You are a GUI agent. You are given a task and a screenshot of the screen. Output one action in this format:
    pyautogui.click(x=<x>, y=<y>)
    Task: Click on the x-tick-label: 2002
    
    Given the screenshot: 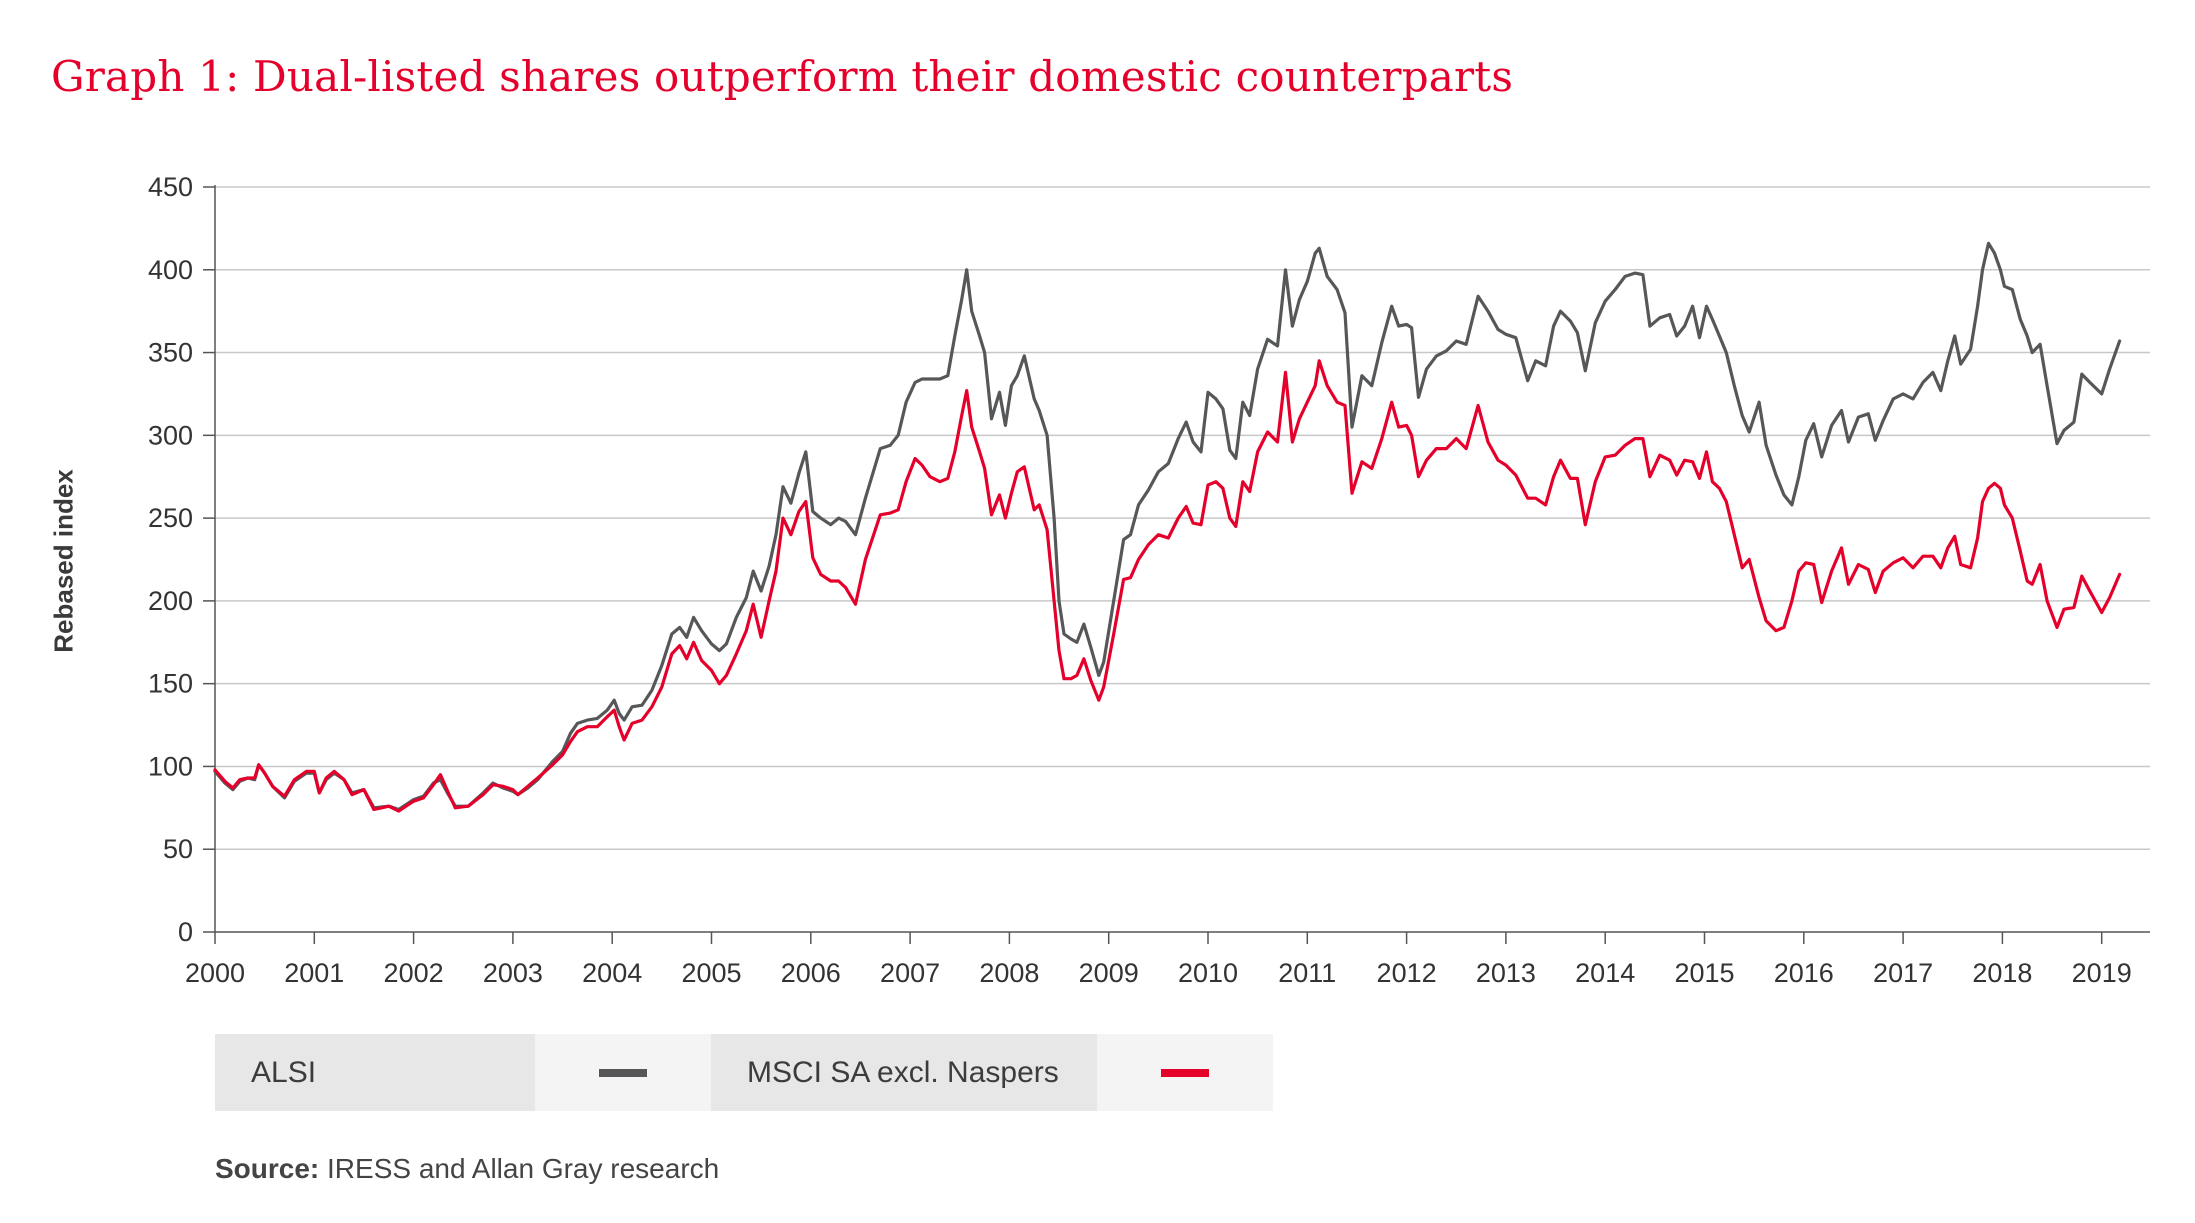 What is the action you would take?
    pyautogui.click(x=414, y=973)
    